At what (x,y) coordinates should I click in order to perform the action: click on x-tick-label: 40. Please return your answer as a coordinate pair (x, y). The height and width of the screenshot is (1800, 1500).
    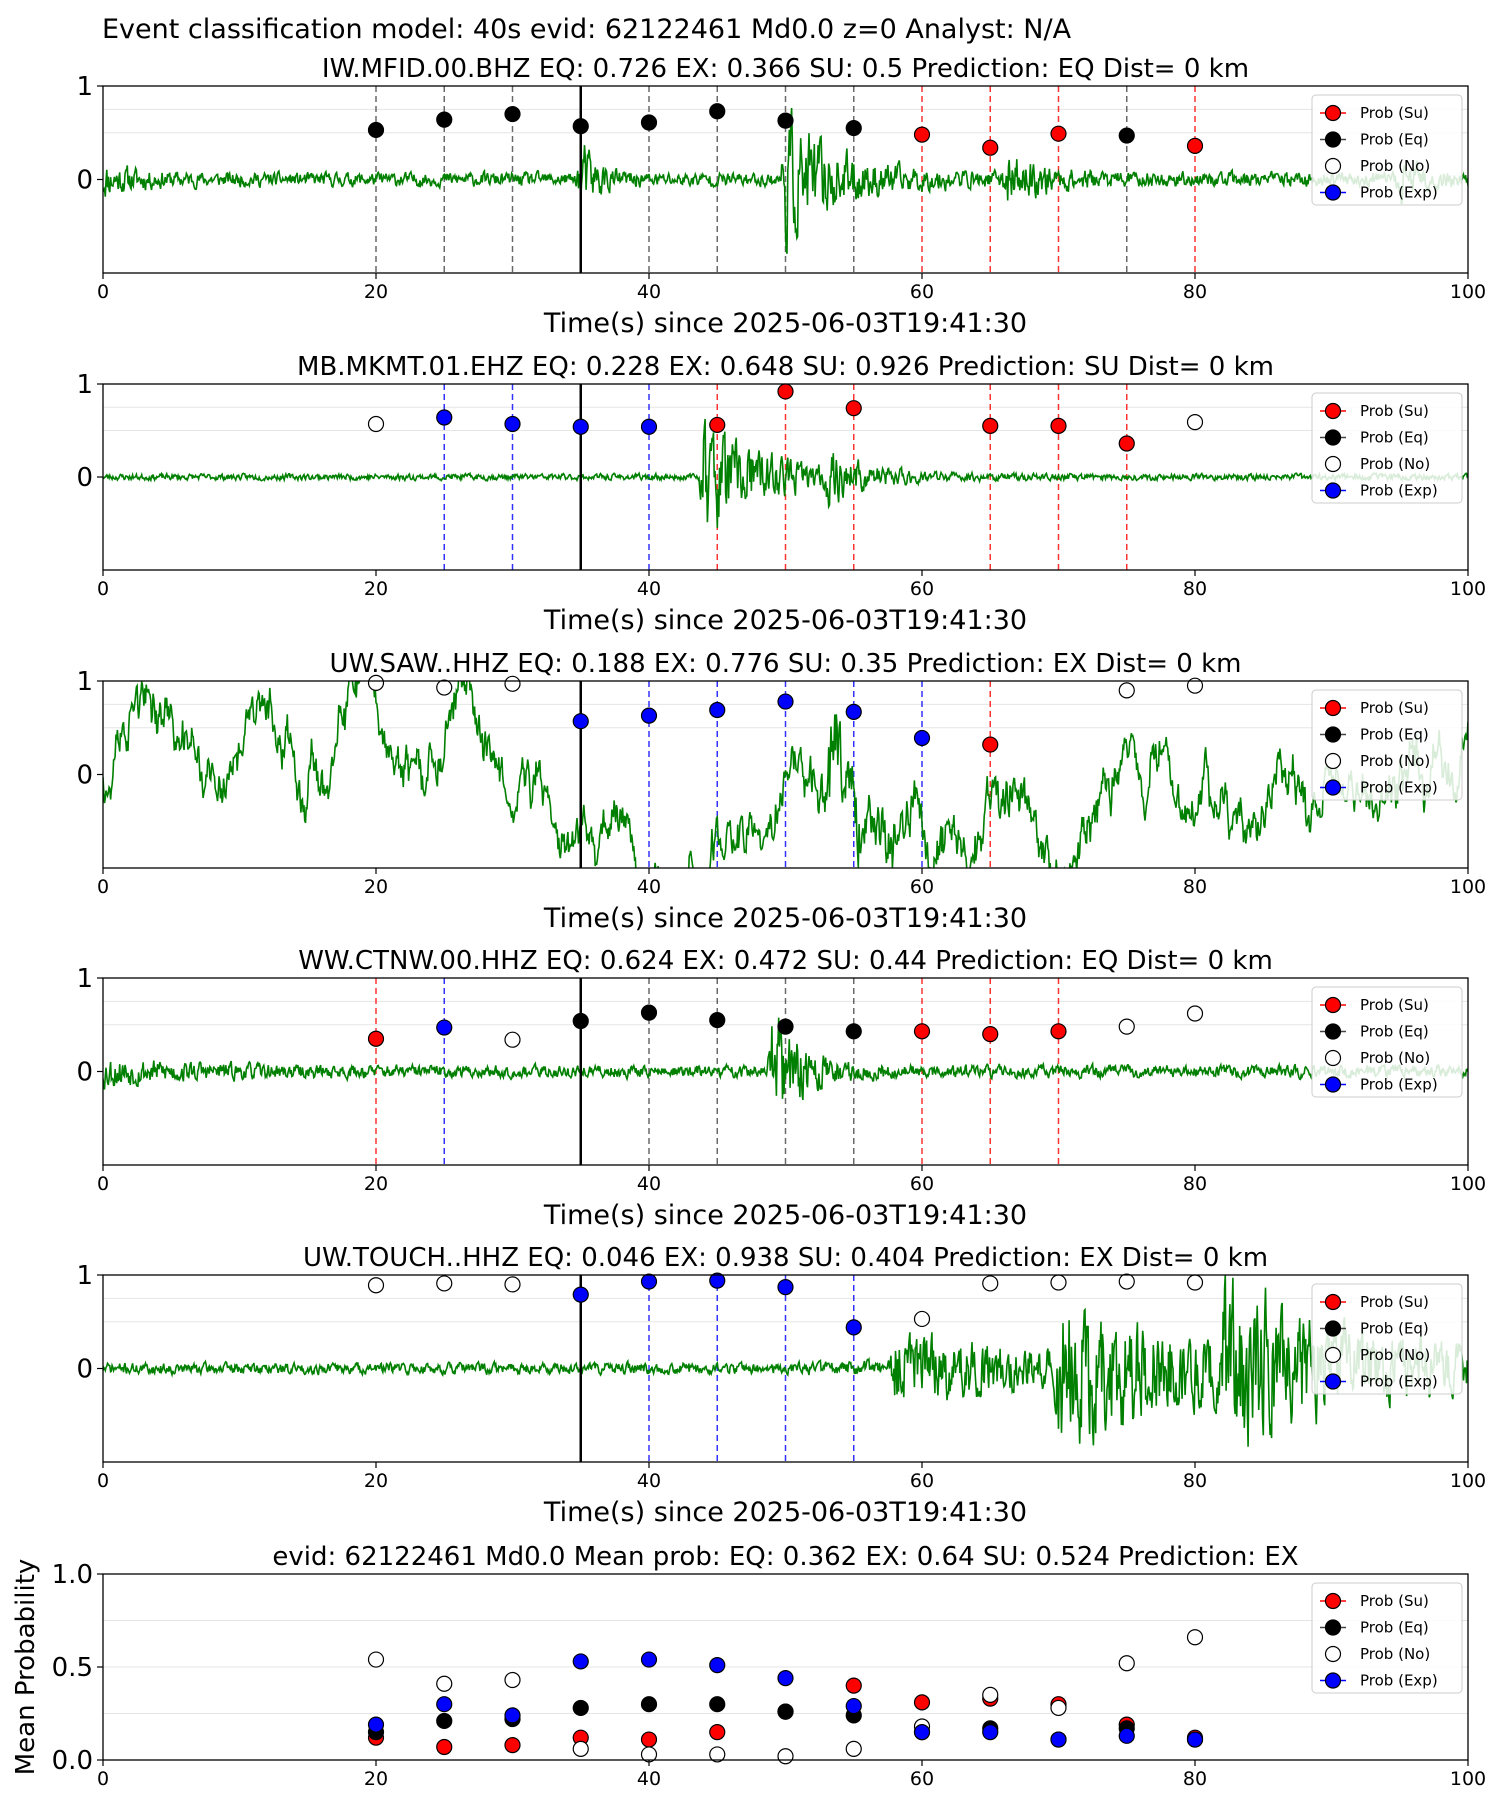
    Looking at the image, I should click on (649, 1481).